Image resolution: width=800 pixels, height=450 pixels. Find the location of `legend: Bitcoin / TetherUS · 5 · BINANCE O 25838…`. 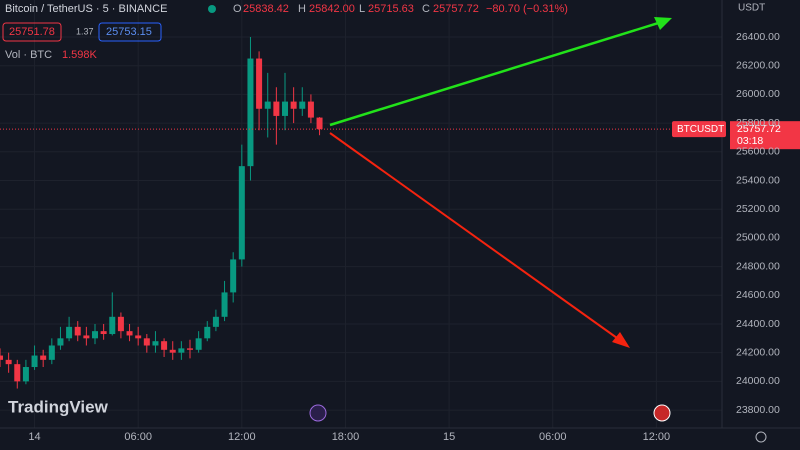

legend: Bitcoin / TetherUS · 5 · BINANCE O 25838… is located at coordinates (285, 32).